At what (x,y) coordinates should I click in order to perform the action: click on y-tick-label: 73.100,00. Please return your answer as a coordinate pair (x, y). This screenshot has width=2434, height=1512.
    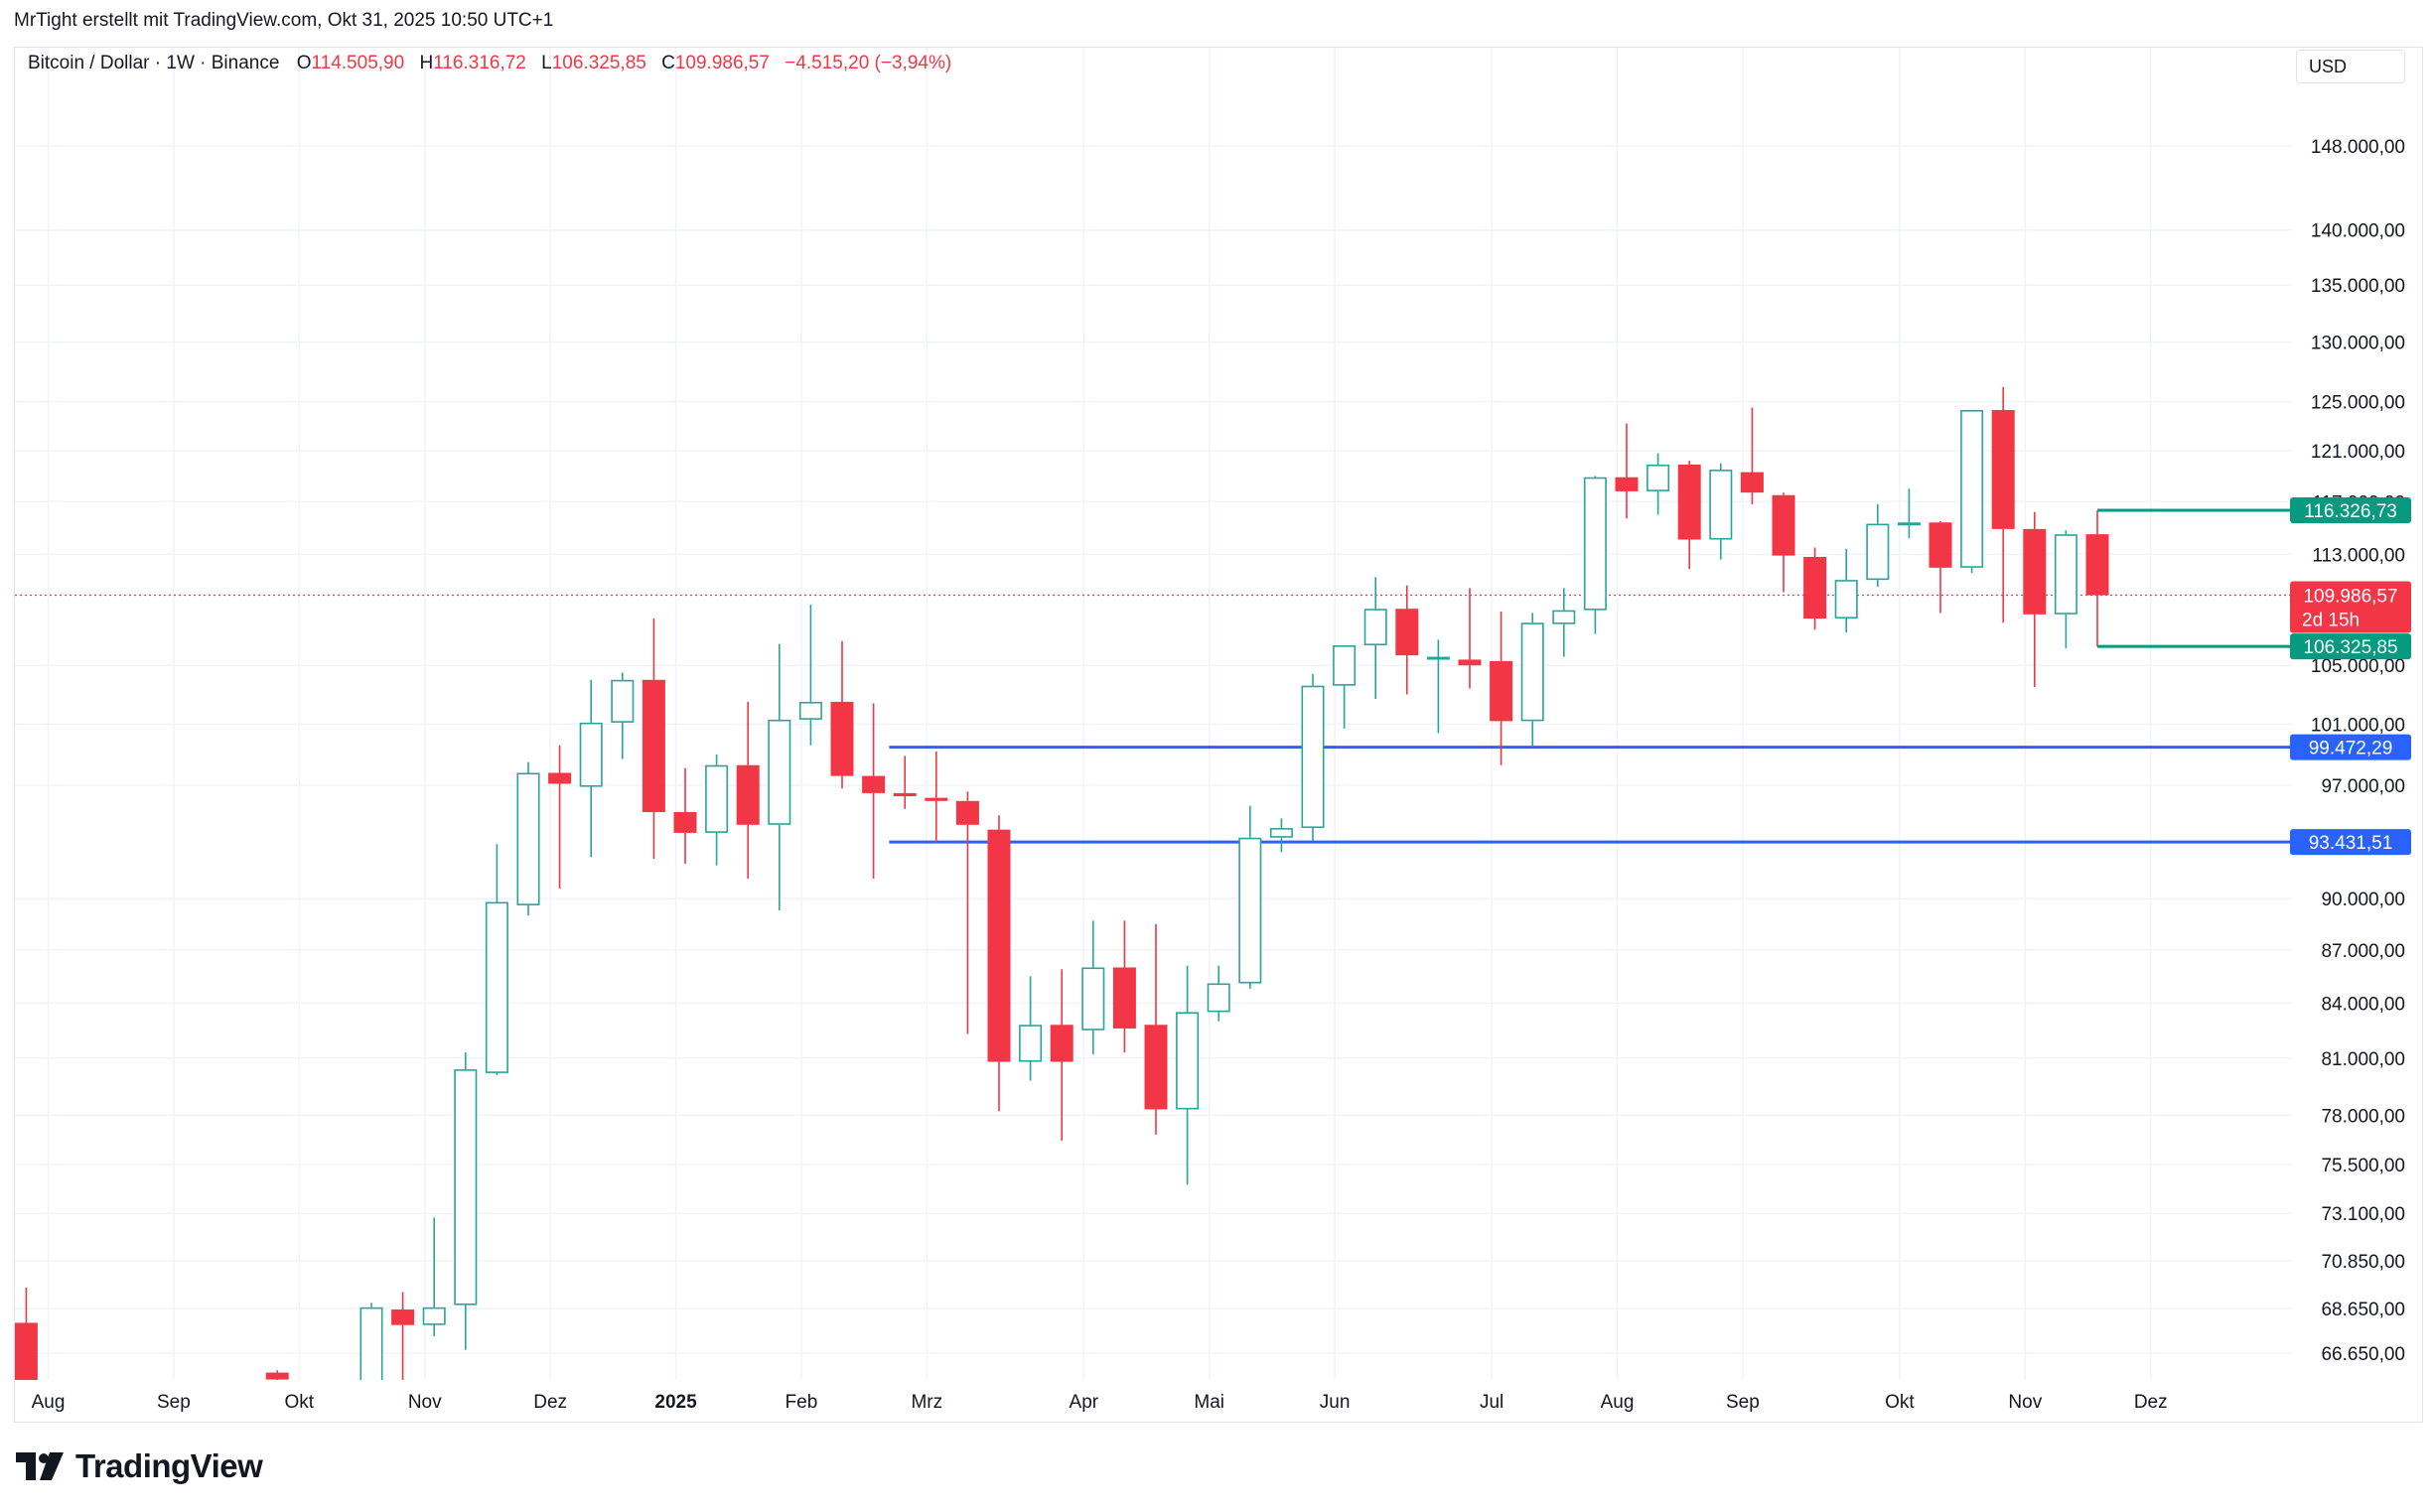
    Looking at the image, I should click on (2363, 1214).